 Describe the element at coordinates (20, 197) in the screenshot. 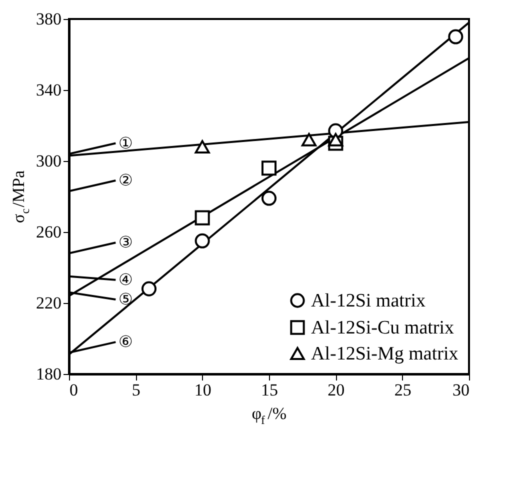

I see `y-axis-title: σc/MPa` at that location.